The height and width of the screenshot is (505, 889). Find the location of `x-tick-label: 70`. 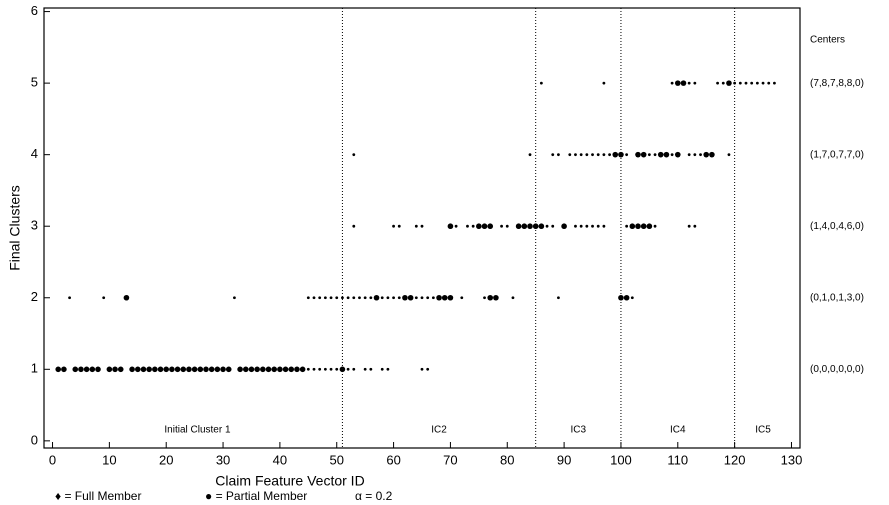

x-tick-label: 70 is located at coordinates (450, 459).